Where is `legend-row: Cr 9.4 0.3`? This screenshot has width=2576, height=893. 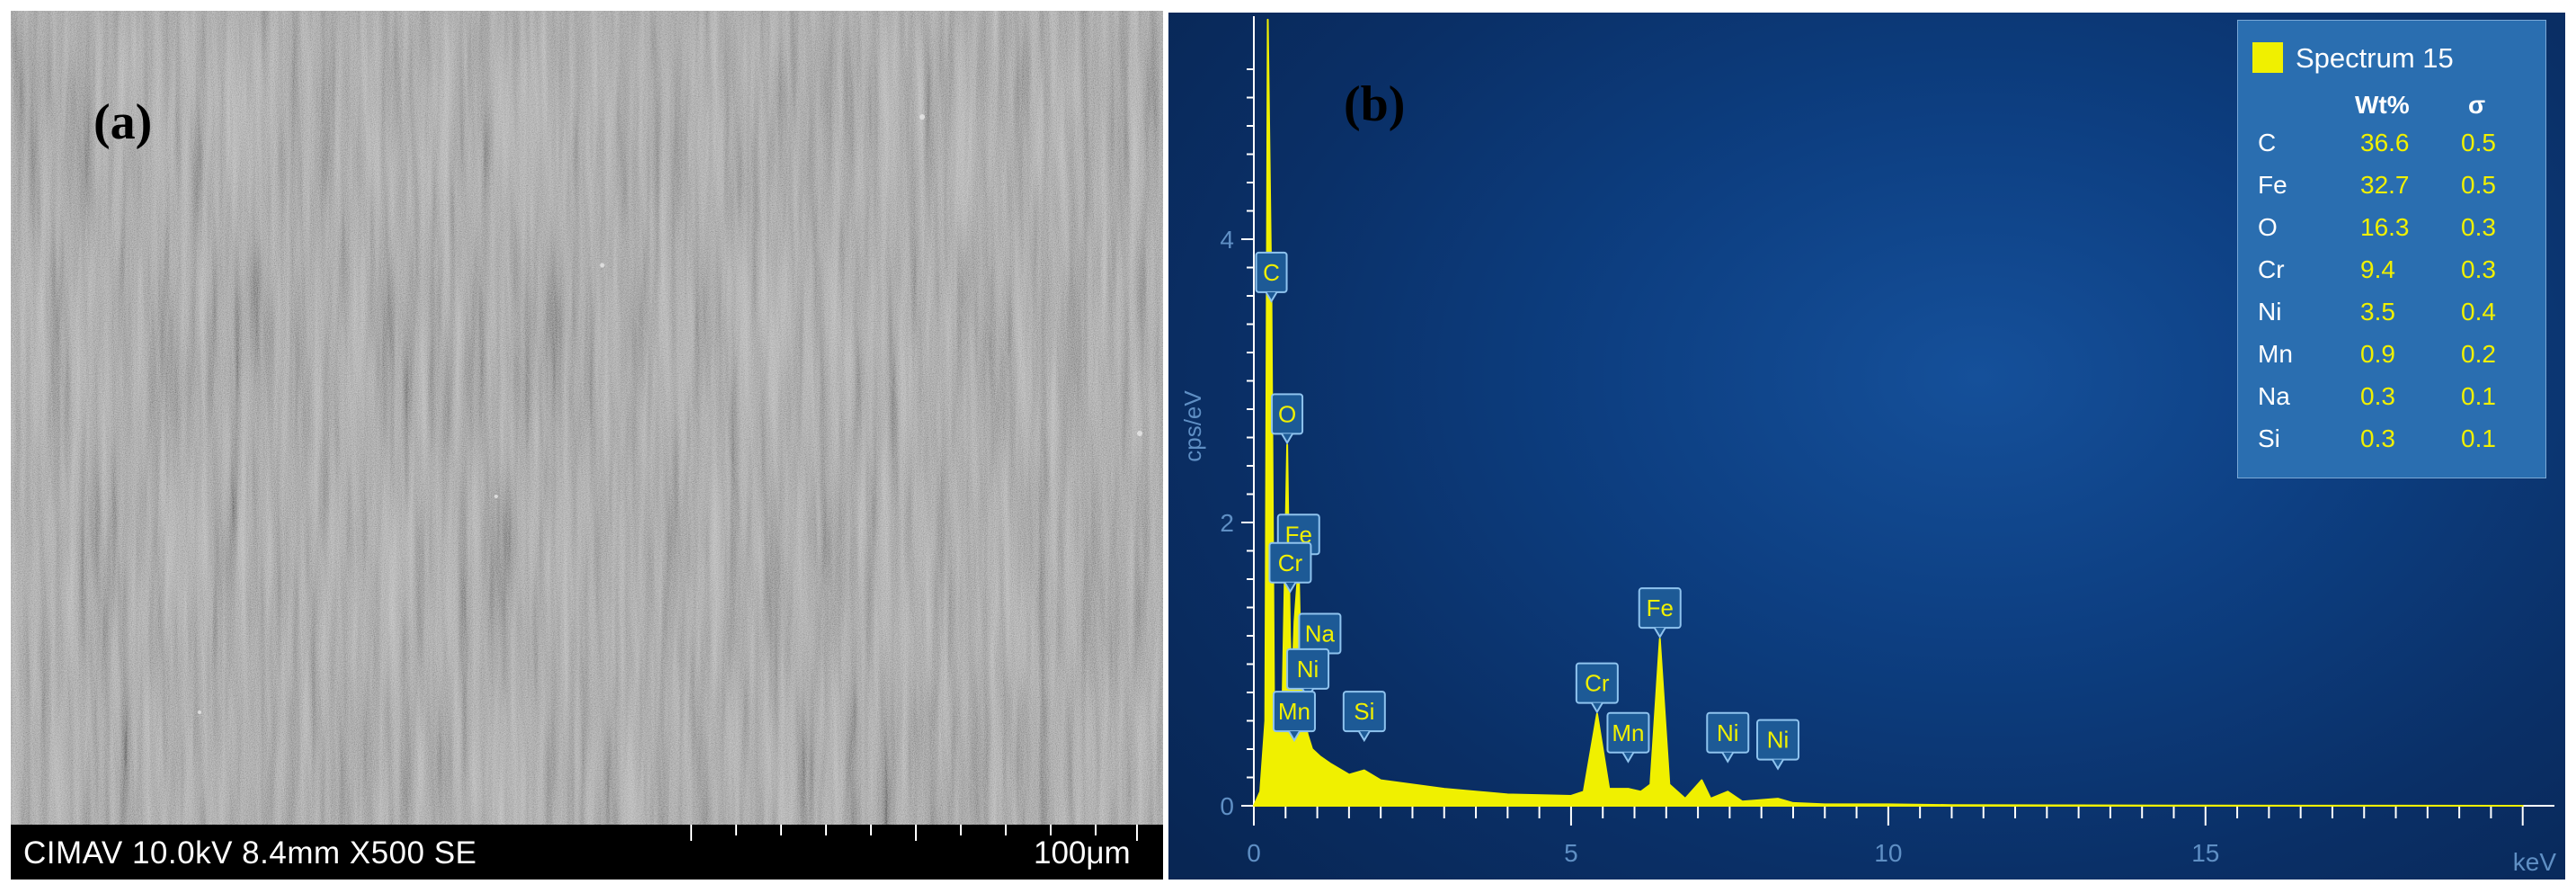 legend-row: Cr 9.4 0.3 is located at coordinates (2391, 275).